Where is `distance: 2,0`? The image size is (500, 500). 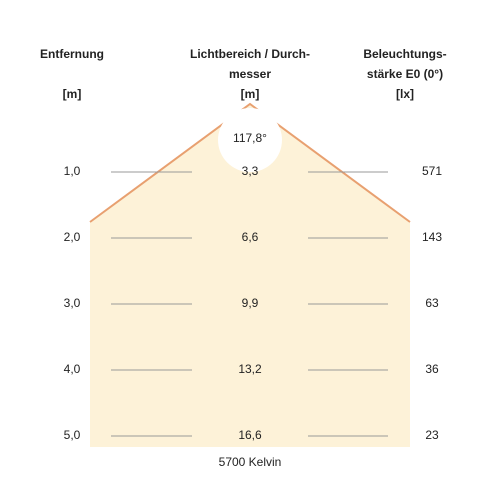 distance: 2,0 is located at coordinates (72, 237).